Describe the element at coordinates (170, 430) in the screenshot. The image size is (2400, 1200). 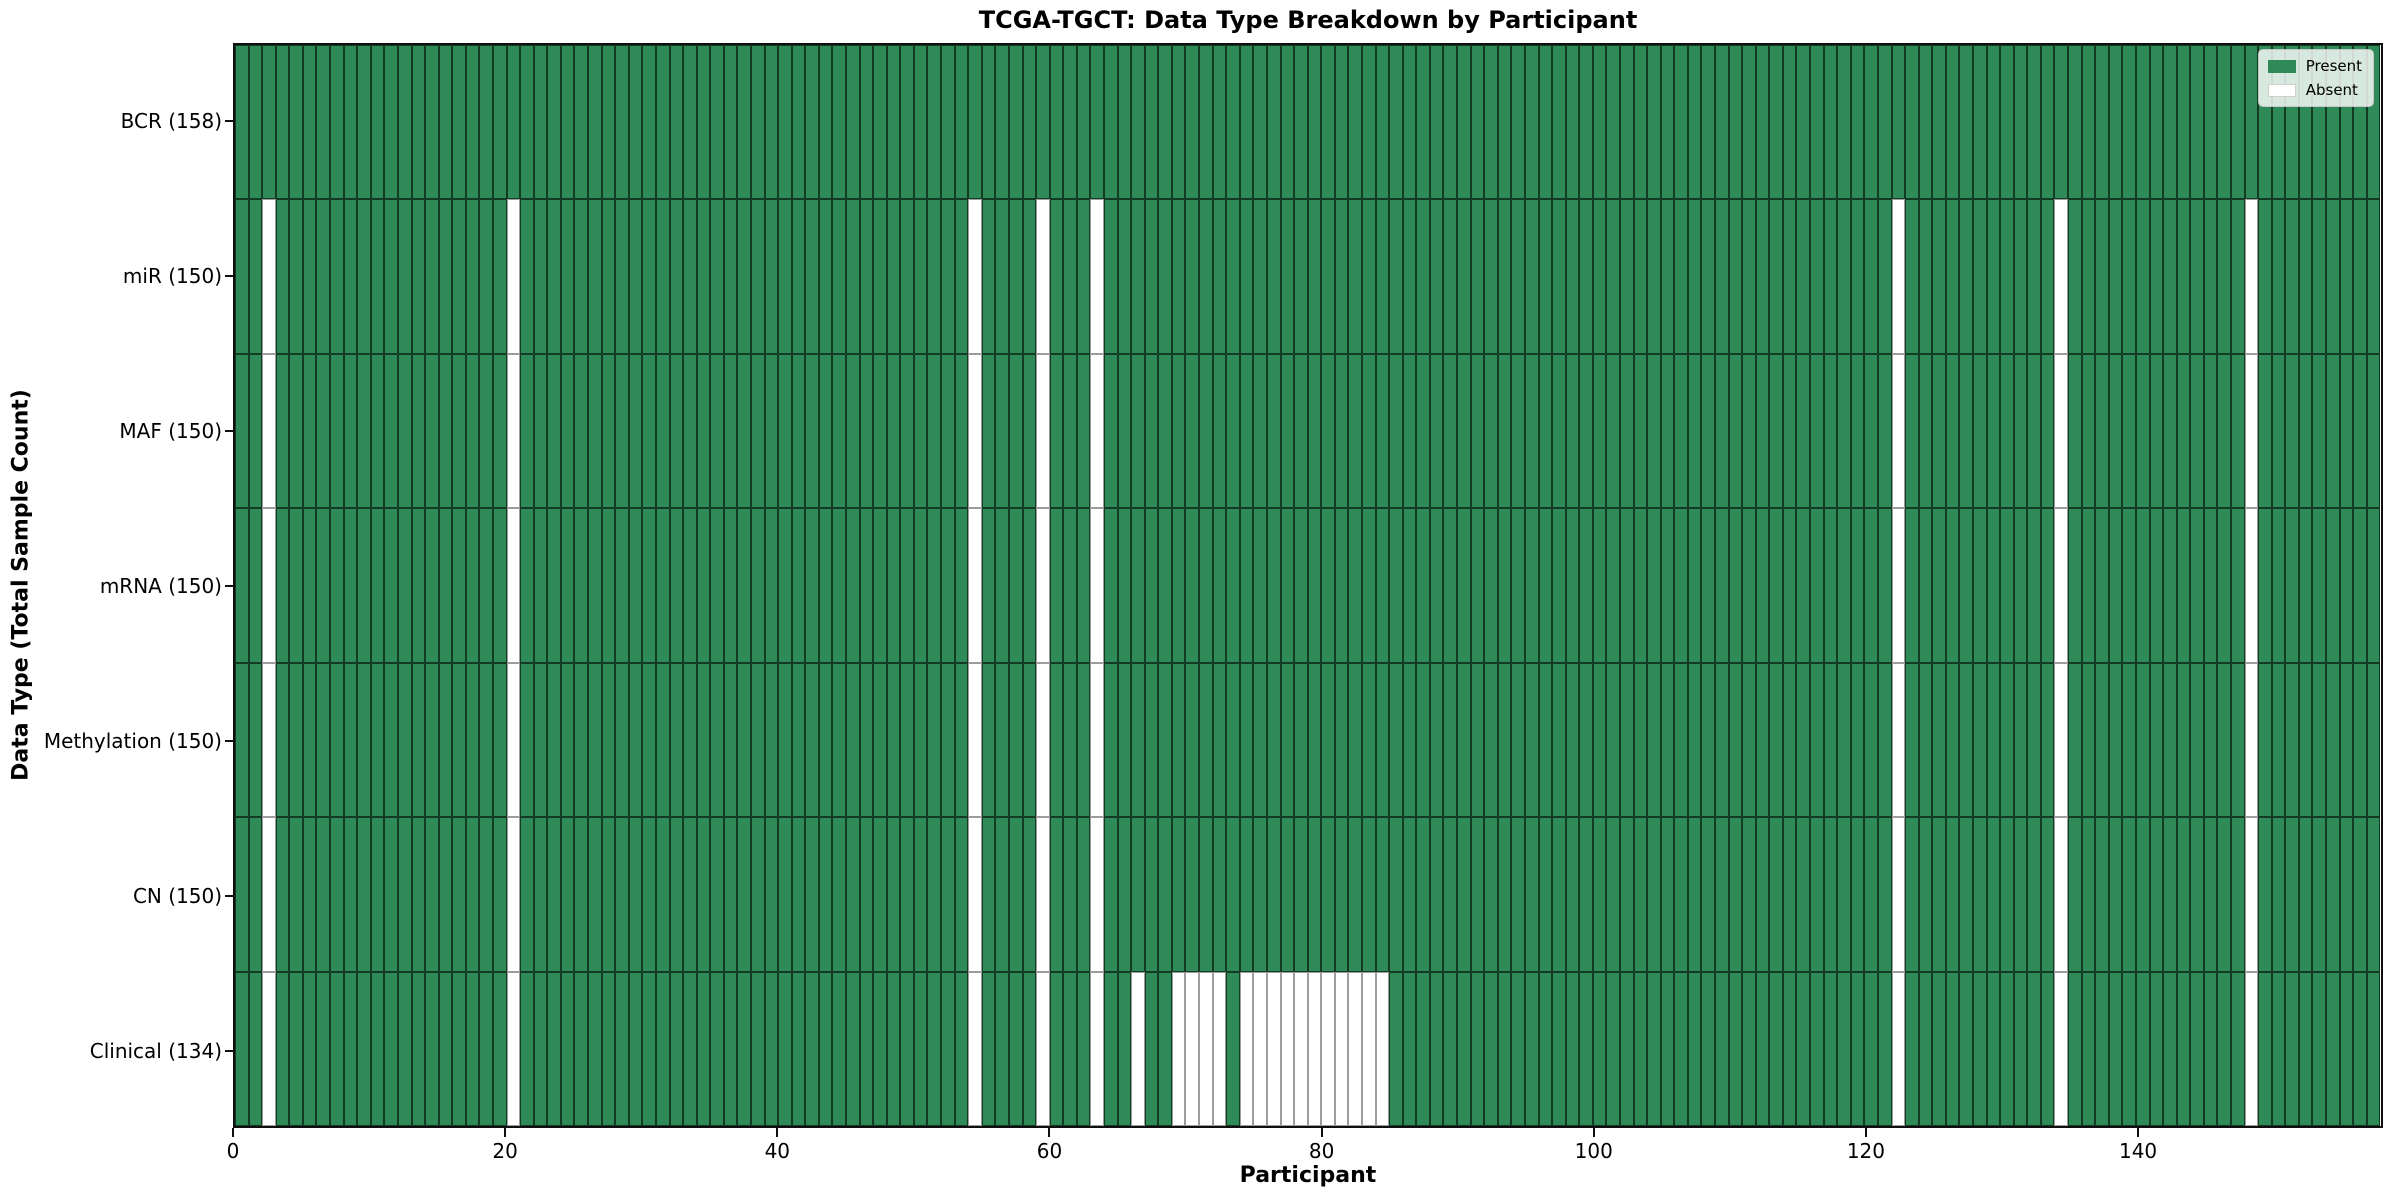
I see `y-tick-label: MAF (150)` at that location.